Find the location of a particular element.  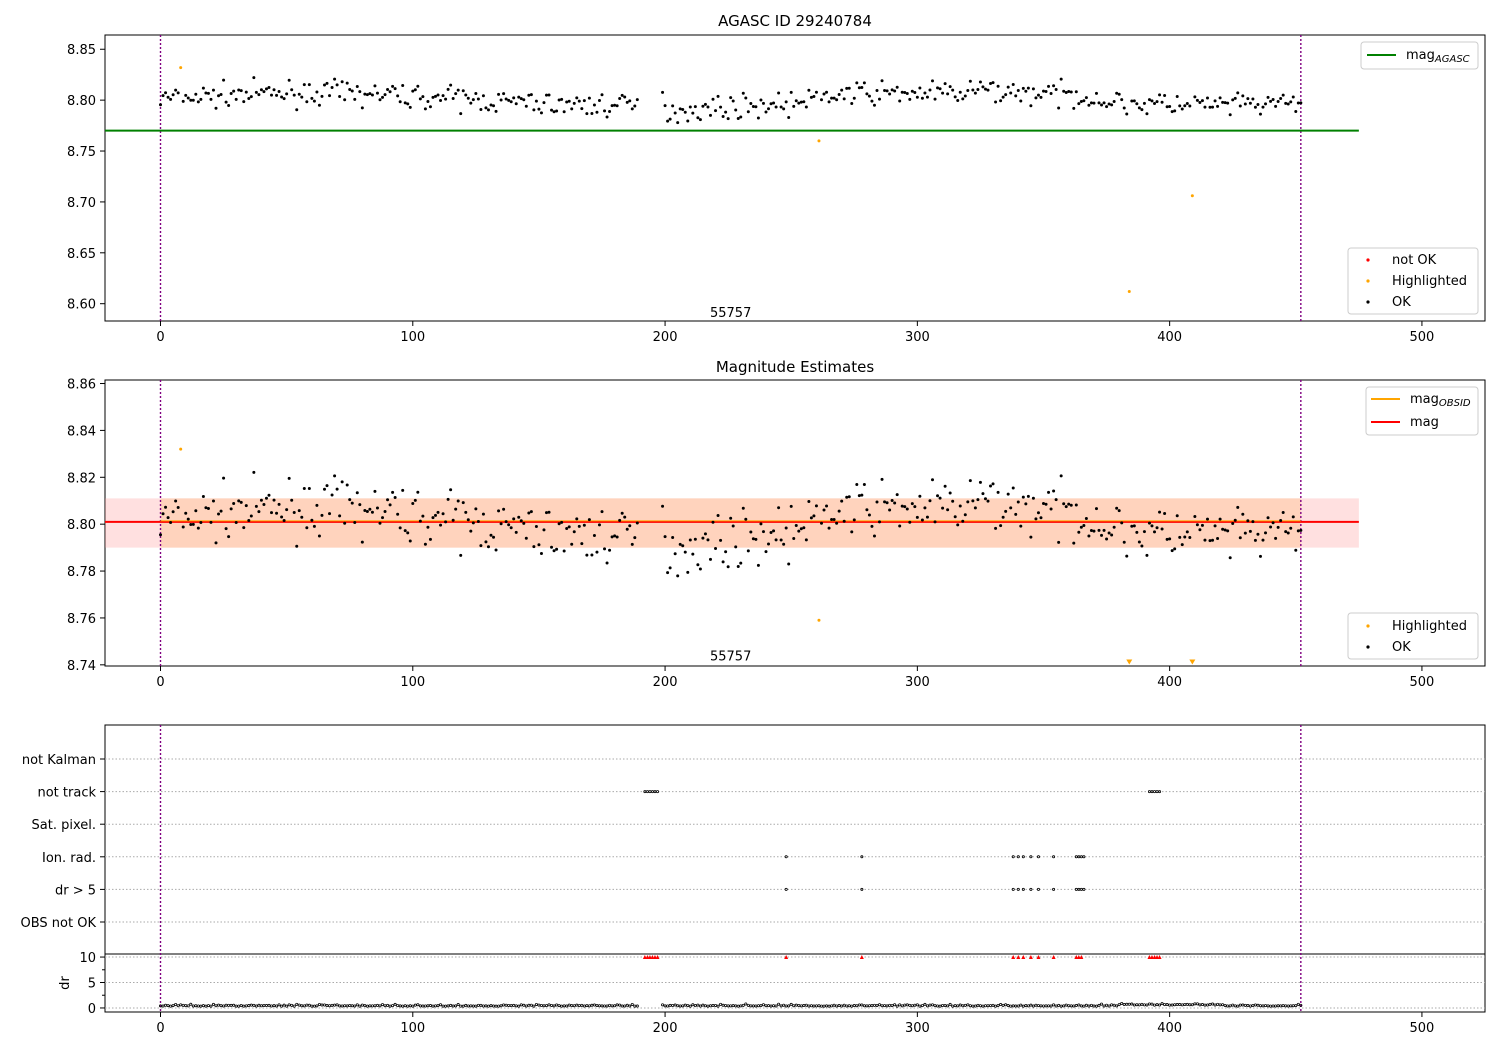

flags-x-tick-label: 400 is located at coordinates (1169, 1028).